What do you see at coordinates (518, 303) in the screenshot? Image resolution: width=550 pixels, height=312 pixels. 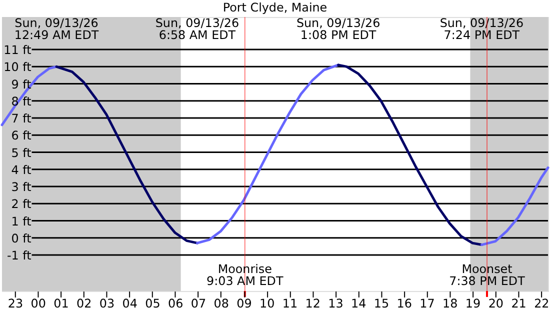 I see `x-tick-label: 21` at bounding box center [518, 303].